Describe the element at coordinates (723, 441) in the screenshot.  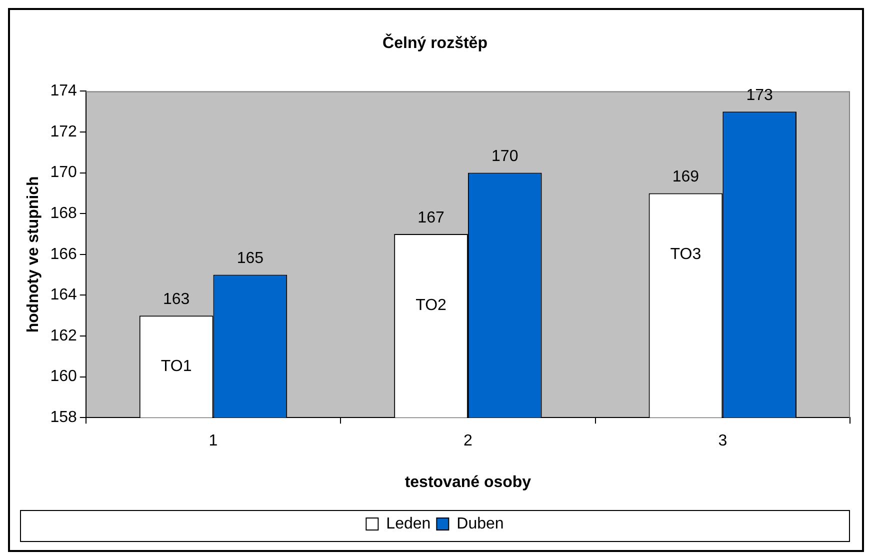
I see `x-tick-label: 3` at that location.